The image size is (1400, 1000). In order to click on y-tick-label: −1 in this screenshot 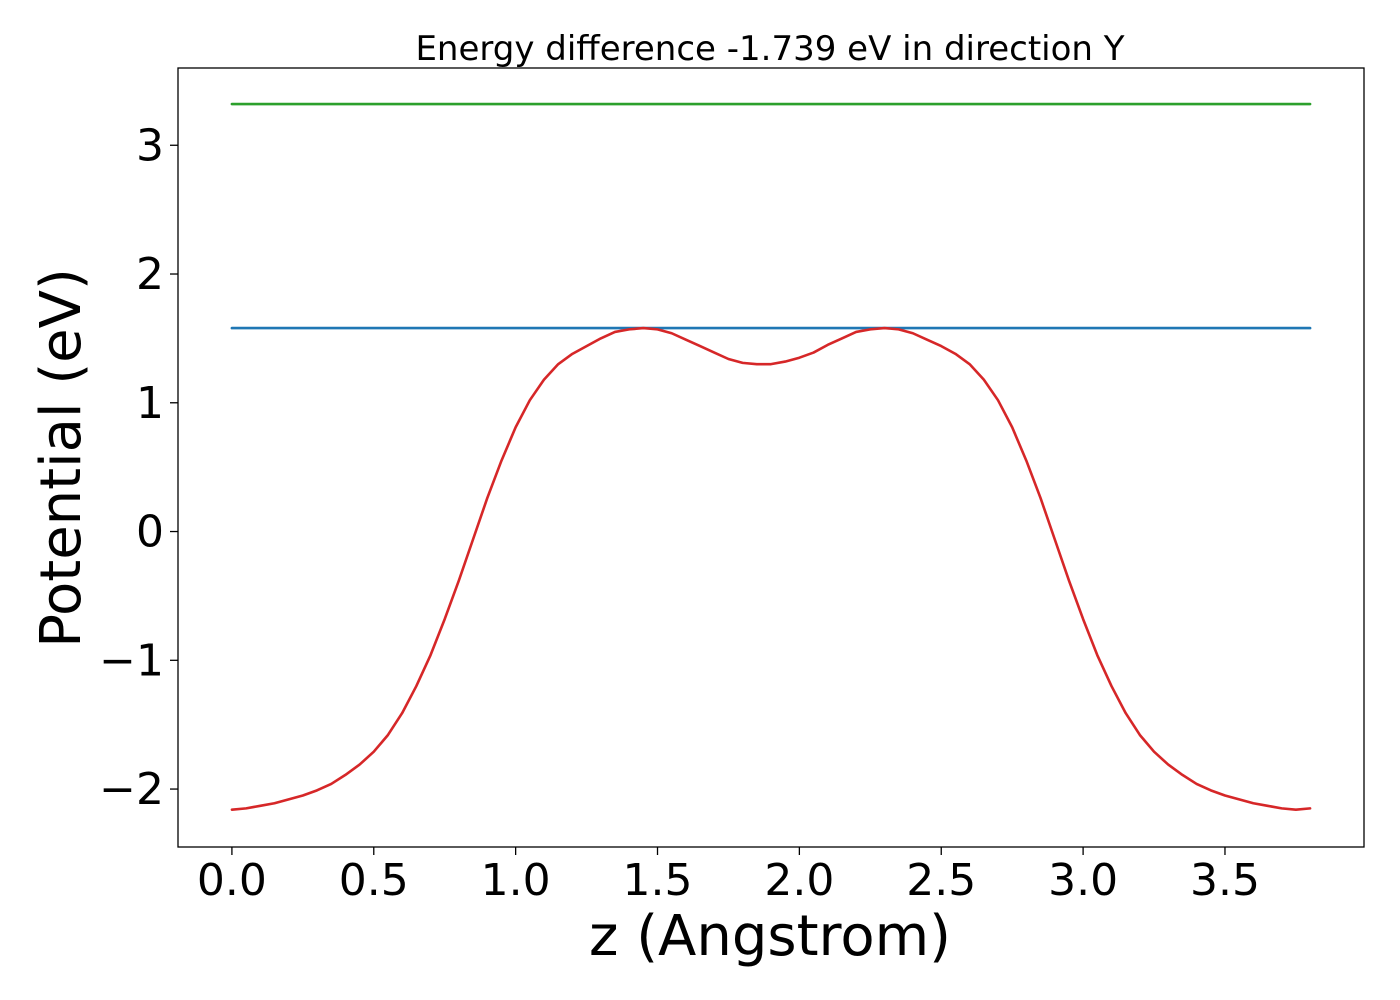, I will do `click(131, 660)`.